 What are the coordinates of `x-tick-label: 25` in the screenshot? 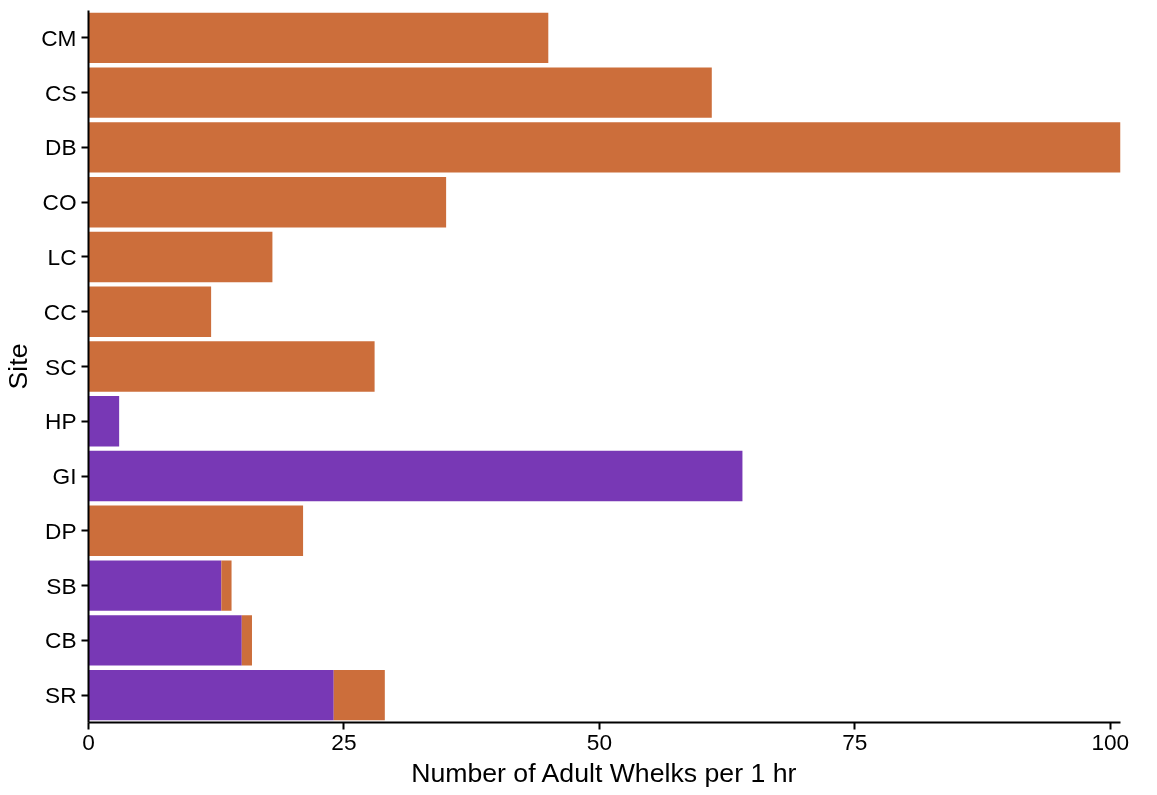 It's located at (344, 741).